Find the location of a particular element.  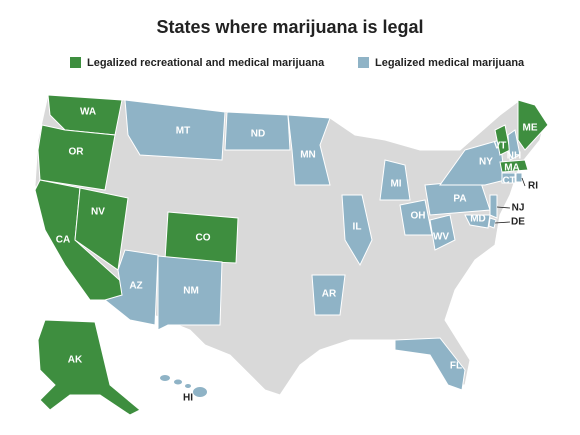

state-label: OH is located at coordinates (418, 216).